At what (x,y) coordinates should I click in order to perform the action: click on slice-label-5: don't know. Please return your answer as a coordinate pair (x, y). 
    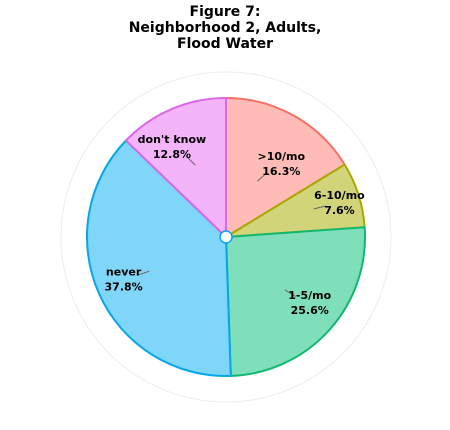
    Looking at the image, I should click on (172, 139).